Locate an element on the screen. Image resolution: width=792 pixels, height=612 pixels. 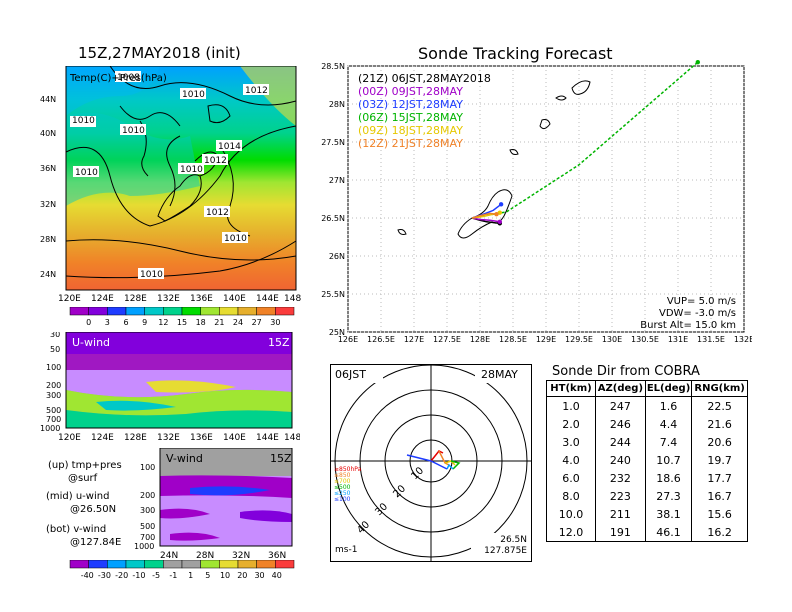
table-cell: 10.7 is located at coordinates (668, 460).